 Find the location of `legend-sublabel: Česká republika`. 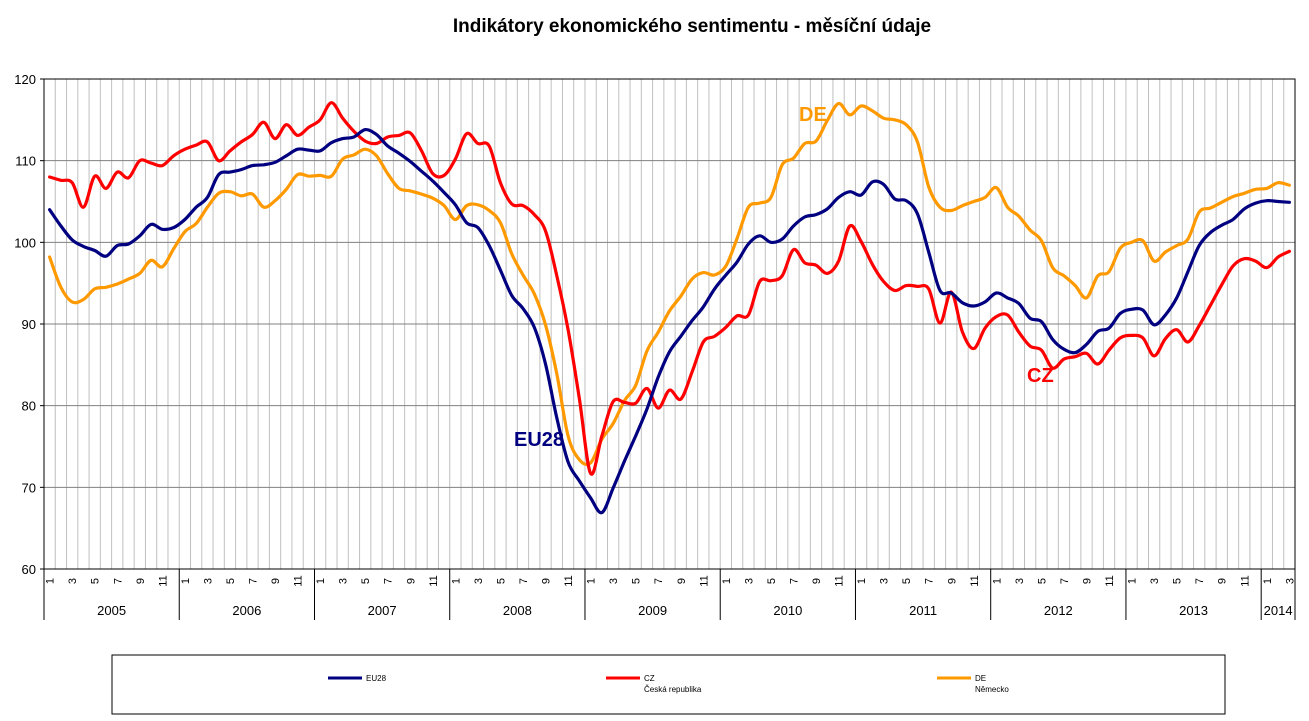

legend-sublabel: Česká republika is located at coordinates (673, 689).